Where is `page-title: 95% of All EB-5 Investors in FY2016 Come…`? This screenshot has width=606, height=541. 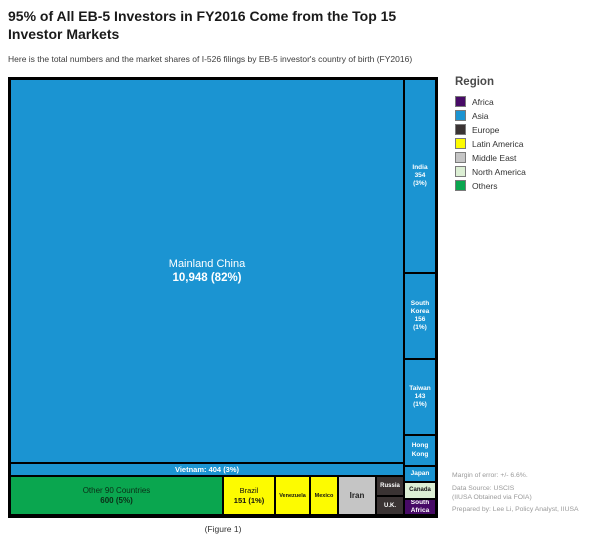
page-title: 95% of All EB-5 Investors in FY2016 Come… is located at coordinates (202, 25).